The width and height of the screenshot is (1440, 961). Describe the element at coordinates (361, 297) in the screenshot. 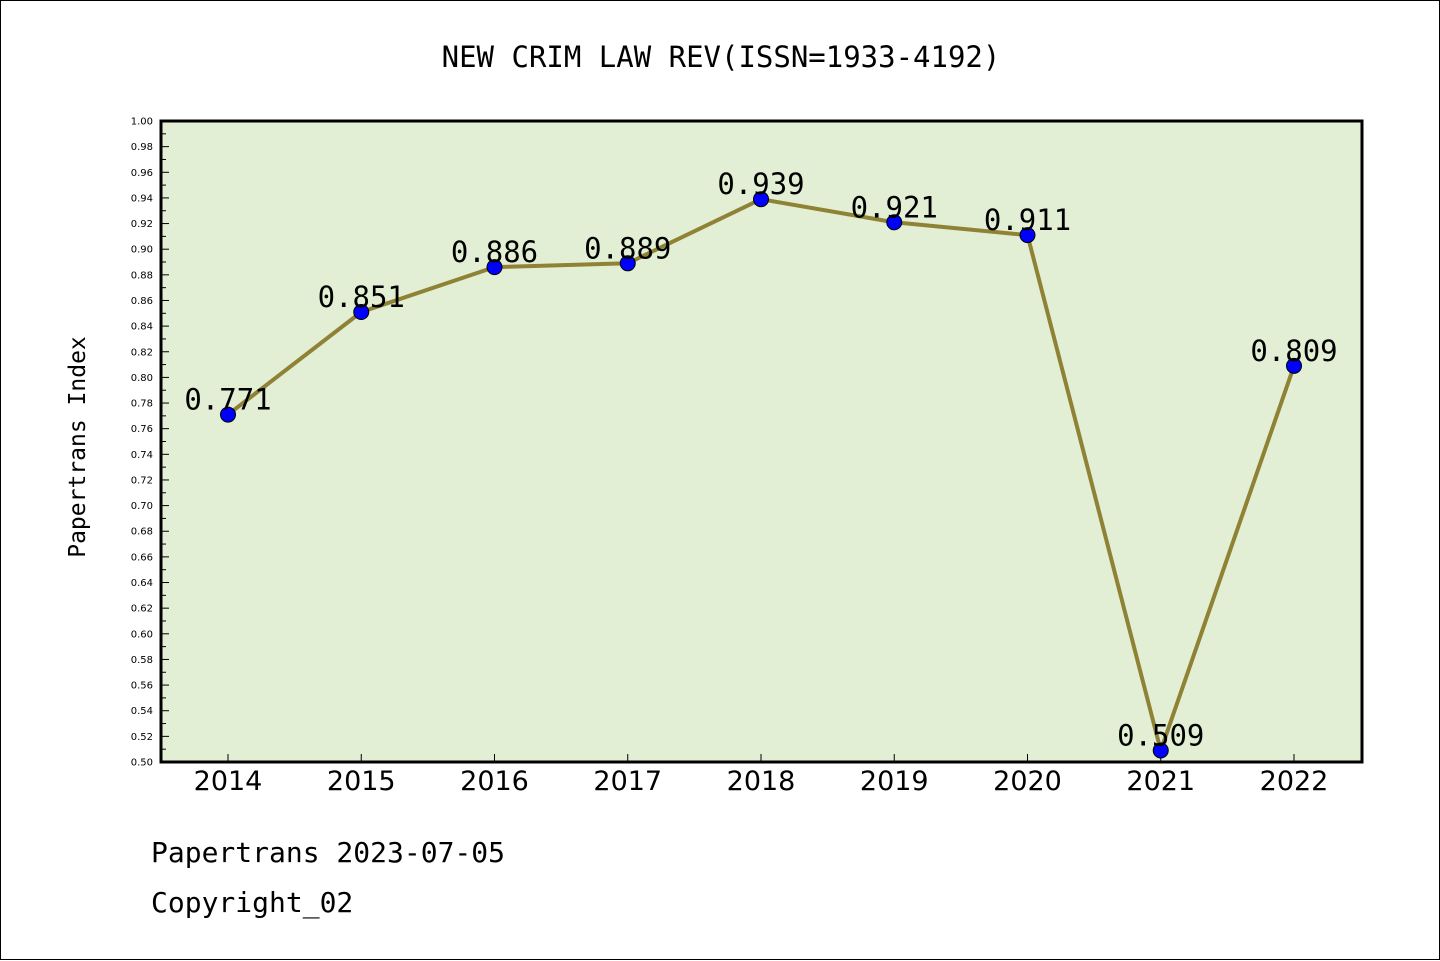

I see `data-label: 0.851` at that location.